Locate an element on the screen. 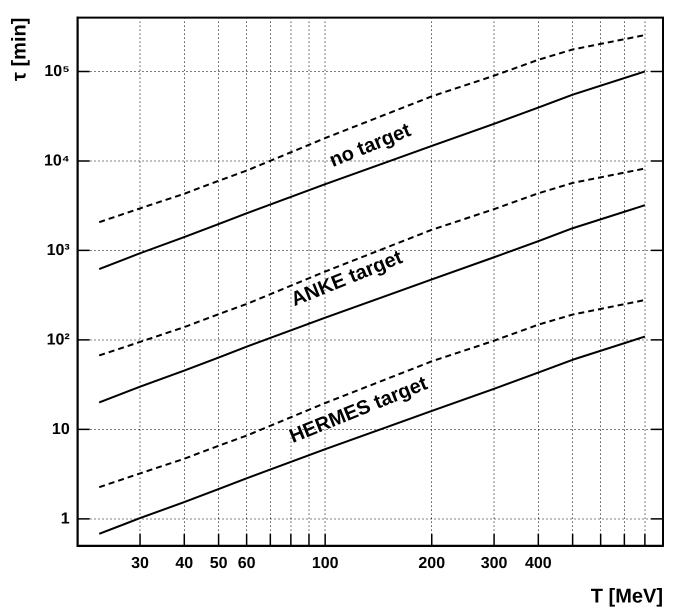 The width and height of the screenshot is (677, 615). annotation: no target is located at coordinates (370, 145).